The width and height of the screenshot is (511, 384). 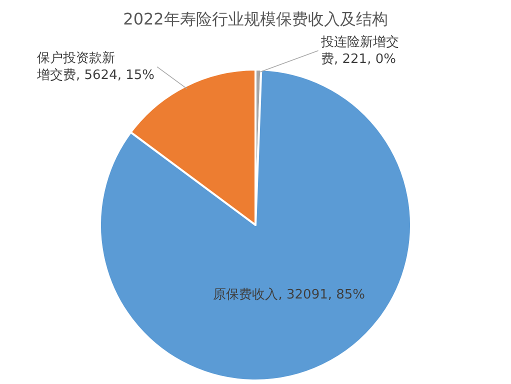 What do you see at coordinates (359, 50) in the screenshot?
I see `slice-label: 投连险新增交费, 221, 0%` at bounding box center [359, 50].